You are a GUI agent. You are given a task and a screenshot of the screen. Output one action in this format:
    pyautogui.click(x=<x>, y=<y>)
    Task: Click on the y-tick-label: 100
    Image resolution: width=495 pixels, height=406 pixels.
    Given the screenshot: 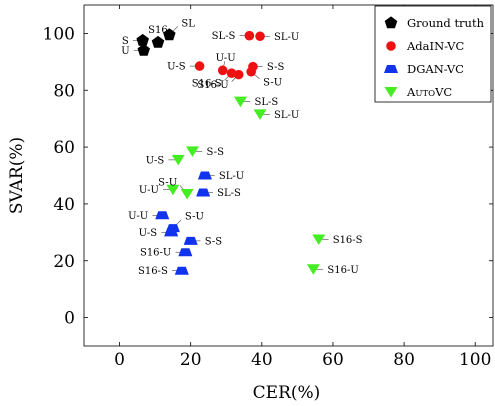 What is the action you would take?
    pyautogui.click(x=59, y=34)
    